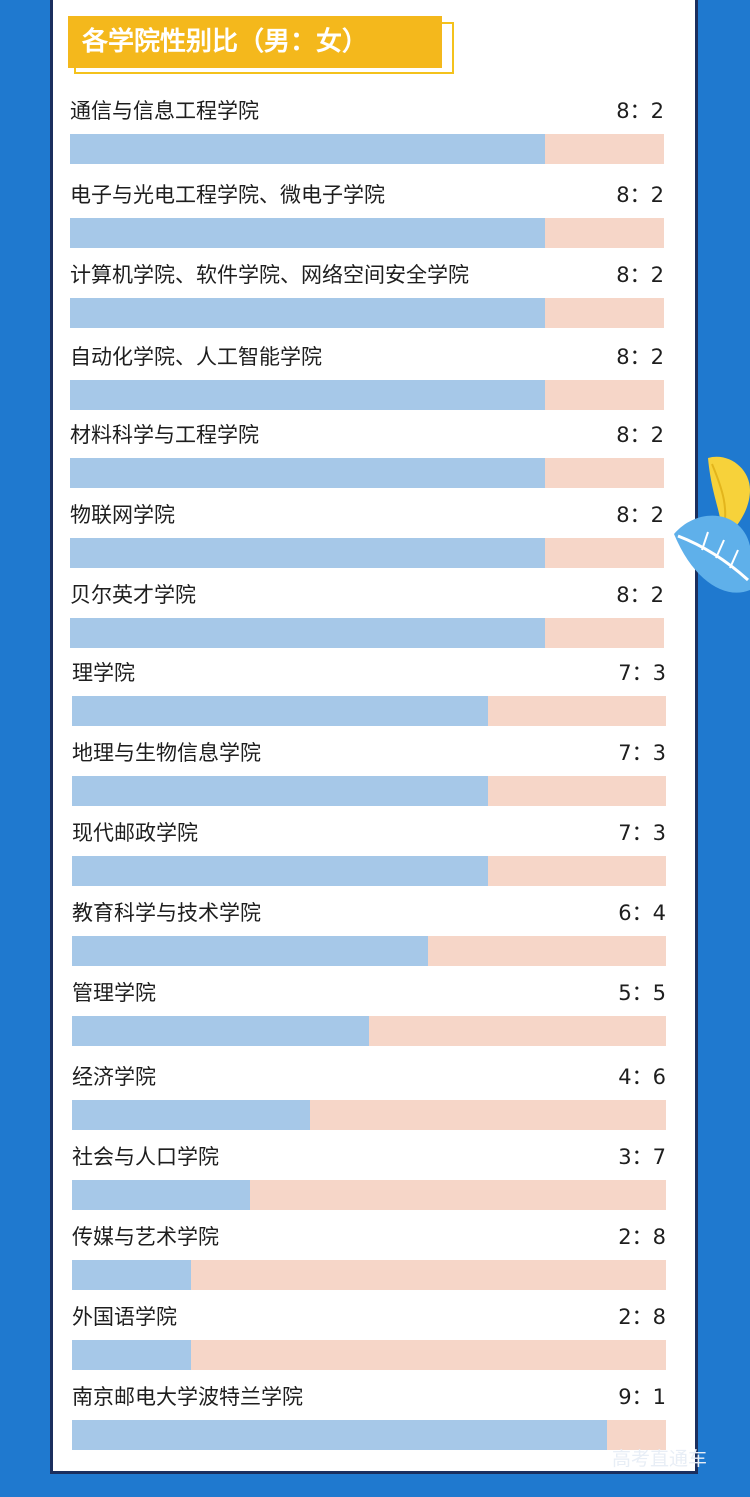 The width and height of the screenshot is (750, 1497). Describe the element at coordinates (642, 913) in the screenshot. I see `ratio-value: 6：4` at that location.